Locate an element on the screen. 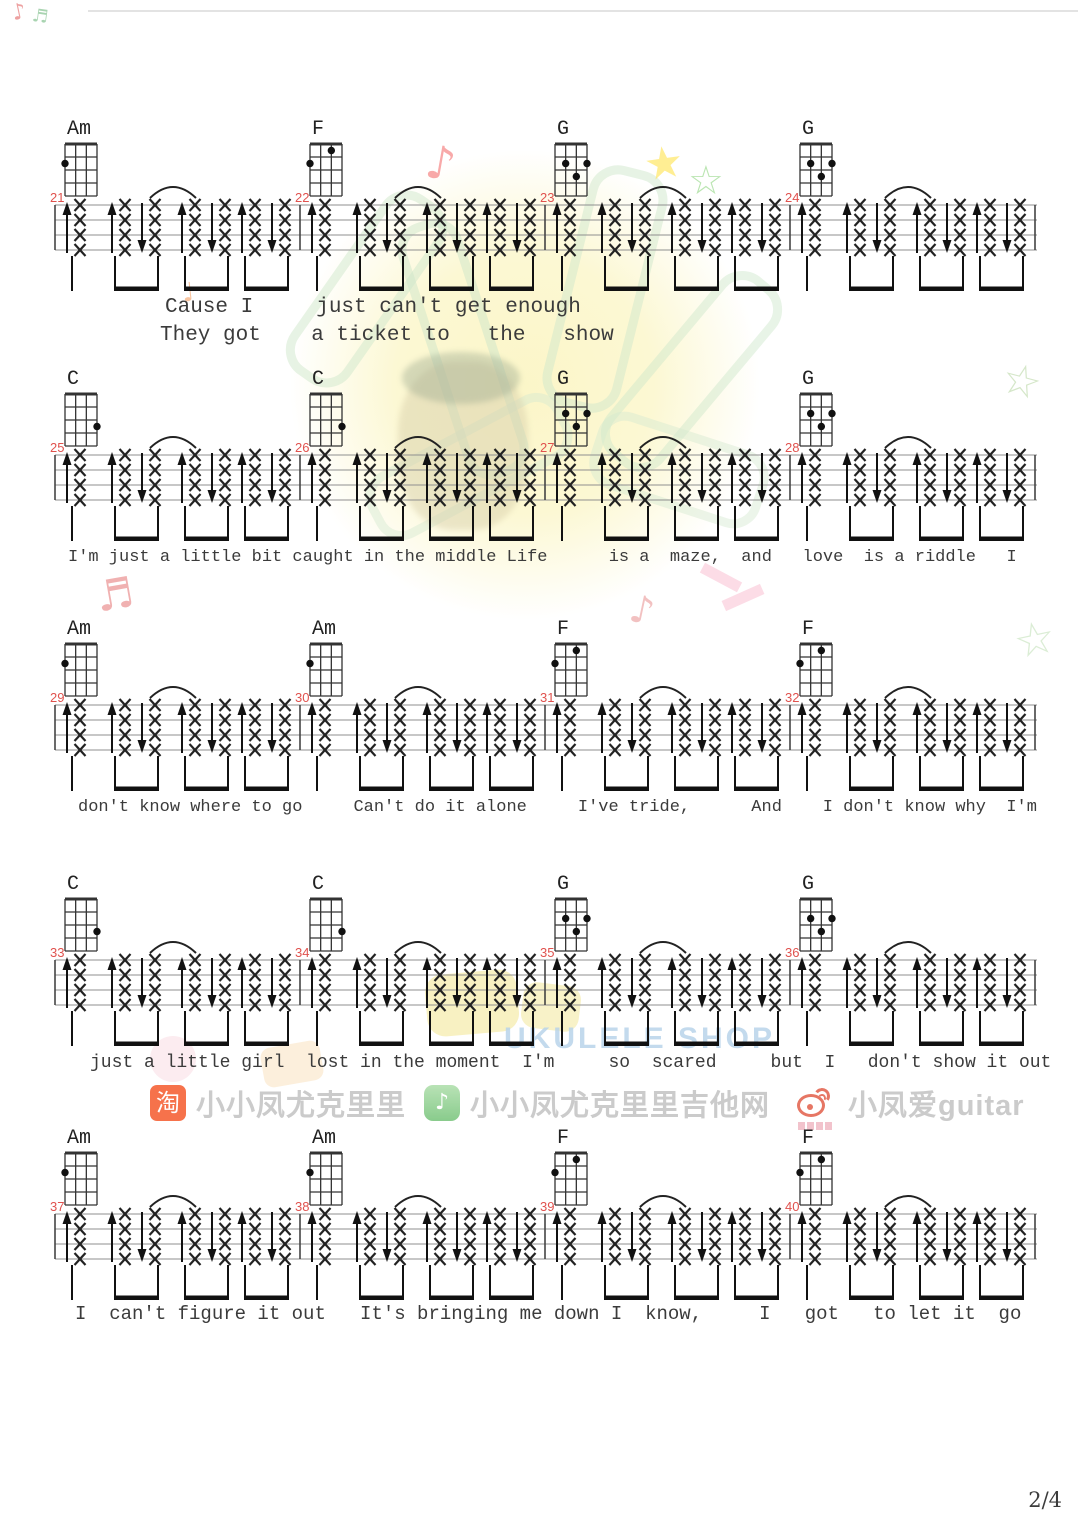 The image size is (1080, 1527). wechat-icon: ♪ is located at coordinates (442, 1103).